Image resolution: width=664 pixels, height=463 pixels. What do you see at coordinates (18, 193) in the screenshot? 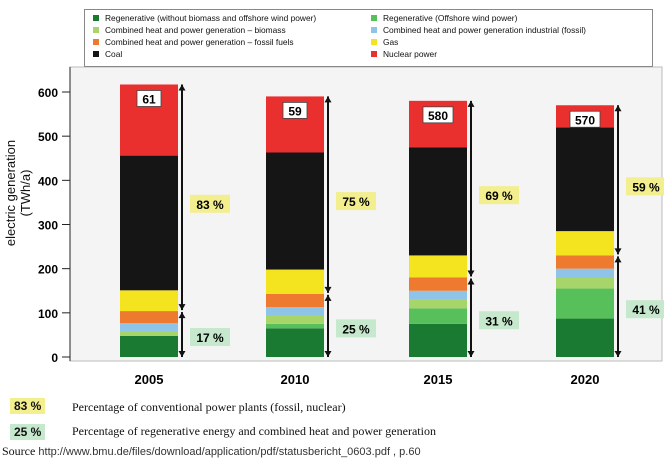
I see `y-axis-label: electric generation (TWh/a)` at bounding box center [18, 193].